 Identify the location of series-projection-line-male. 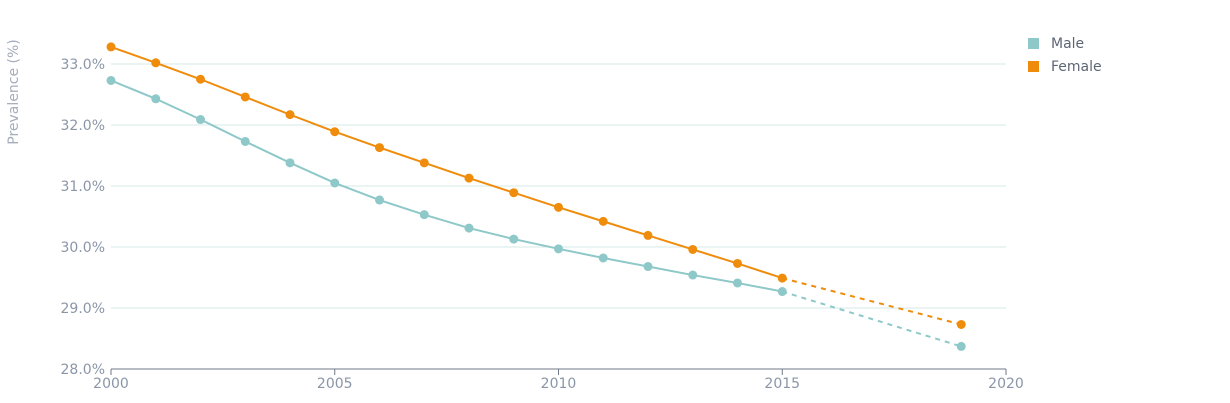
(871, 319).